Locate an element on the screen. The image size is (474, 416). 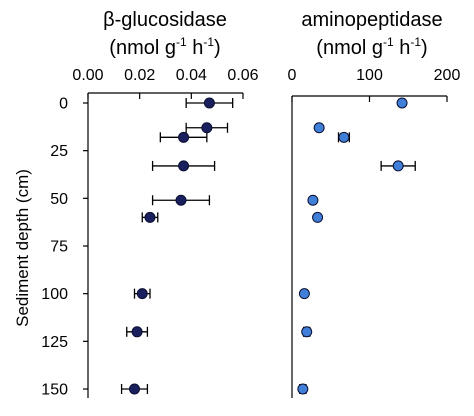
panel1-unit: (nmol g-1 h-1) is located at coordinates (164, 47).